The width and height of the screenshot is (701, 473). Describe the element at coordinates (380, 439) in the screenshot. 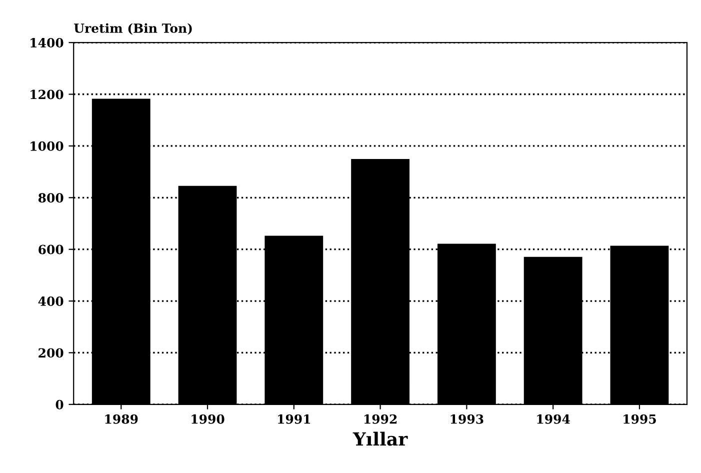

I see `x-axis-title: Yıllar` at that location.